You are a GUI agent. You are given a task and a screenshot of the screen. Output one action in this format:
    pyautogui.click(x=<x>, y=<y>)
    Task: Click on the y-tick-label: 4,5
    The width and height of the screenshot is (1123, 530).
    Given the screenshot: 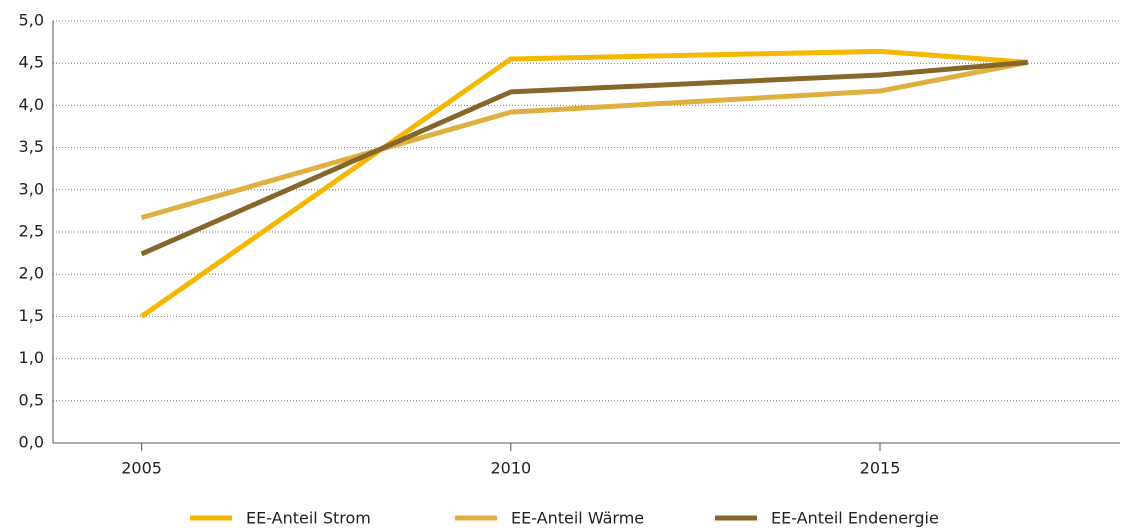 What is the action you would take?
    pyautogui.click(x=31, y=62)
    